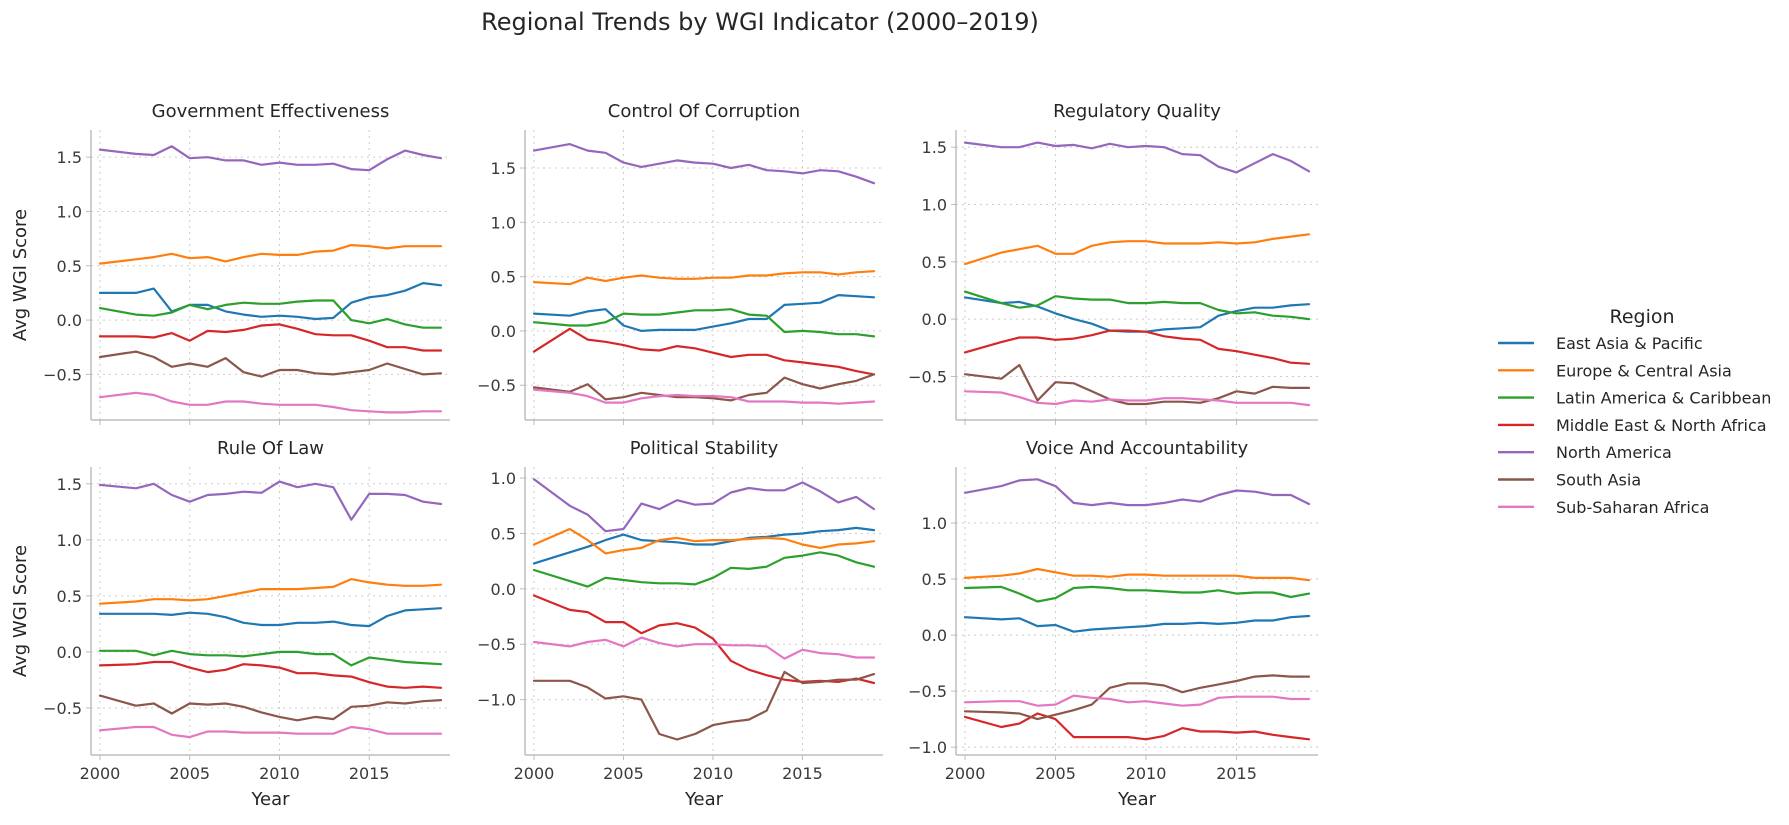 The width and height of the screenshot is (1789, 825). I want to click on legend-label: Middle East & North Africa, so click(1661, 425).